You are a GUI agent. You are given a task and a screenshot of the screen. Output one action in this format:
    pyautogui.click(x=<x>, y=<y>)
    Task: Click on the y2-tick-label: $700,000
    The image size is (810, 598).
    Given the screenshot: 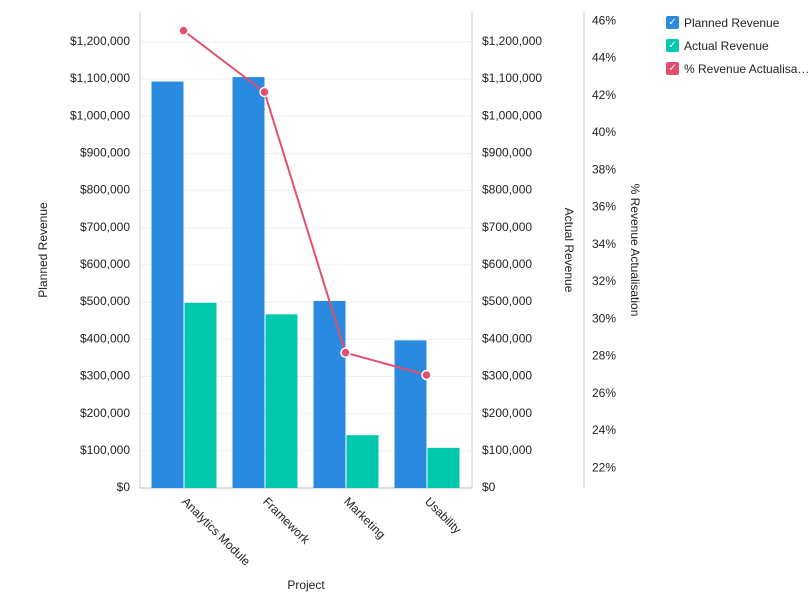 What is the action you would take?
    pyautogui.click(x=507, y=227)
    